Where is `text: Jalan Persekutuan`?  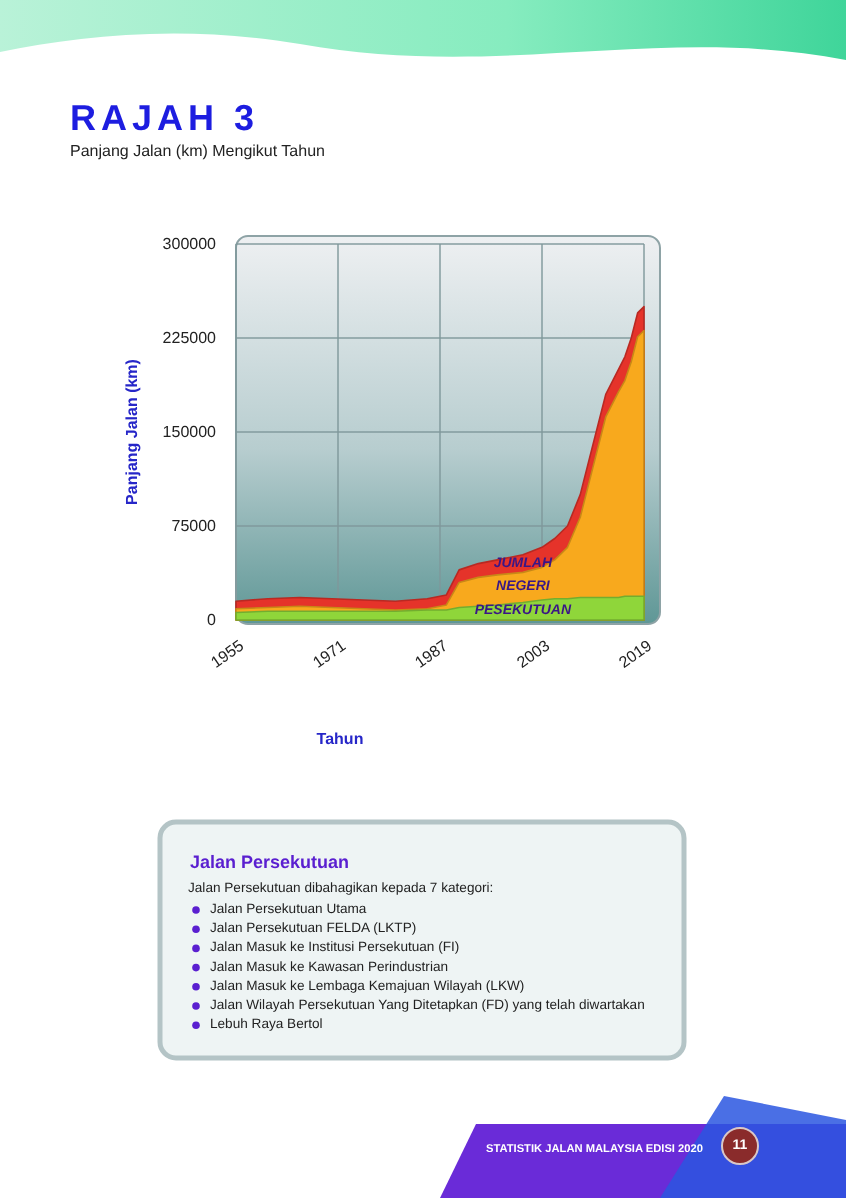
text: Jalan Persekutuan is located at coordinates (270, 862).